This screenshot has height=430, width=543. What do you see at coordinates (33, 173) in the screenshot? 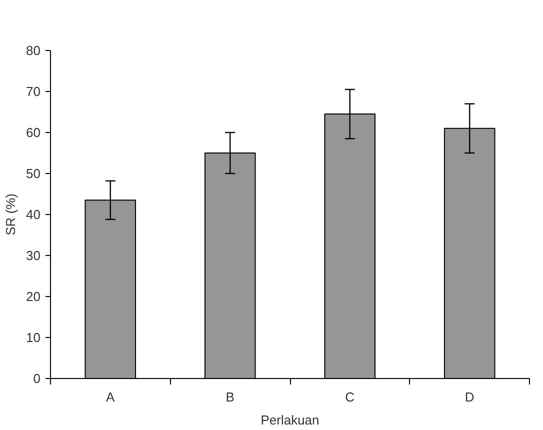
I see `y-tick-label: 50` at bounding box center [33, 173].